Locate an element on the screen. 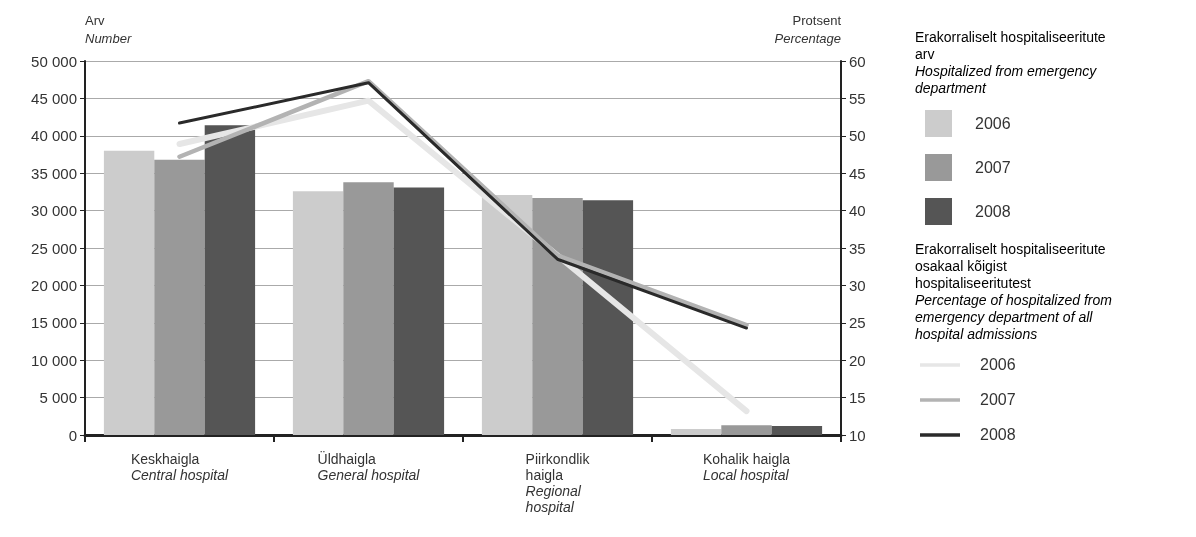 This screenshot has width=1196, height=537. y2-tick-label: 25 is located at coordinates (857, 323).